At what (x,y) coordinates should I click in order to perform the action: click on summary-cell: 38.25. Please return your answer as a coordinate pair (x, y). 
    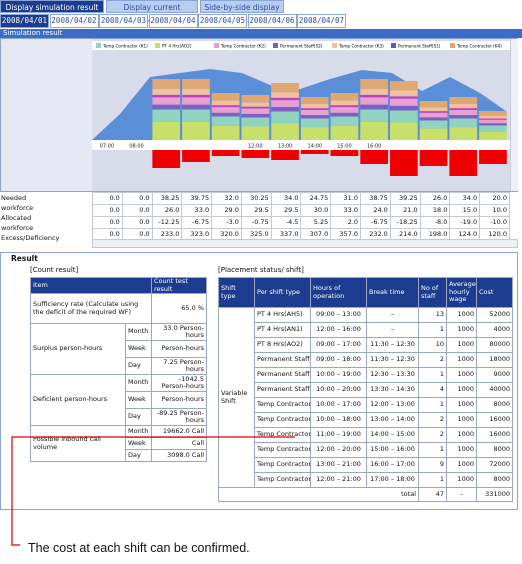
    Looking at the image, I should click on (167, 198).